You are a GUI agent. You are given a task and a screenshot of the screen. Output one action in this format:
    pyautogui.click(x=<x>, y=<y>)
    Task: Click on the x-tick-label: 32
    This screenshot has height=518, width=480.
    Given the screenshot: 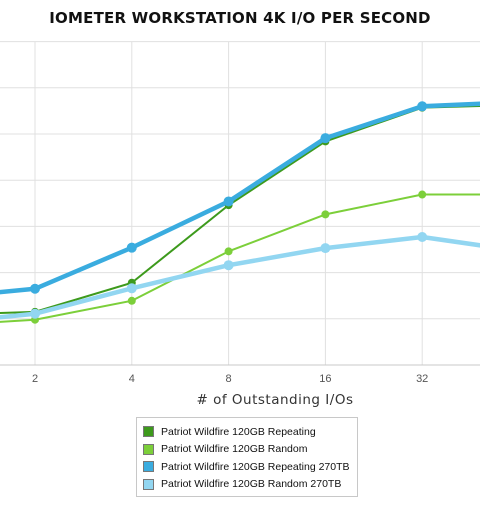 What is the action you would take?
    pyautogui.click(x=422, y=379)
    